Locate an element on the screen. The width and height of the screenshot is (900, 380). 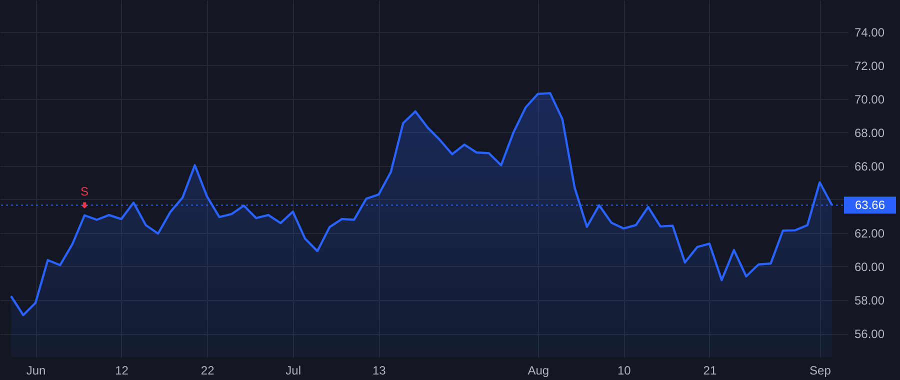
y-tick-label: 60.00 is located at coordinates (869, 267).